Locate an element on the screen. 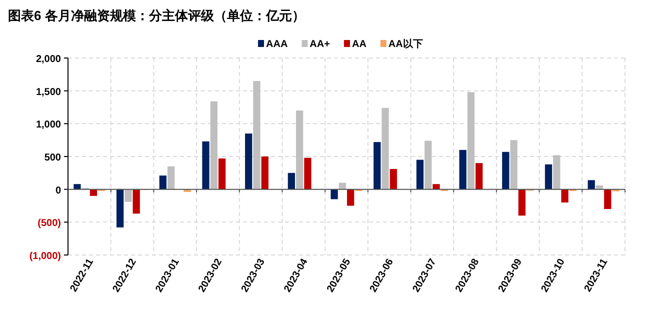 The width and height of the screenshot is (652, 324). y-tick-label: 2,000 is located at coordinates (49, 59).